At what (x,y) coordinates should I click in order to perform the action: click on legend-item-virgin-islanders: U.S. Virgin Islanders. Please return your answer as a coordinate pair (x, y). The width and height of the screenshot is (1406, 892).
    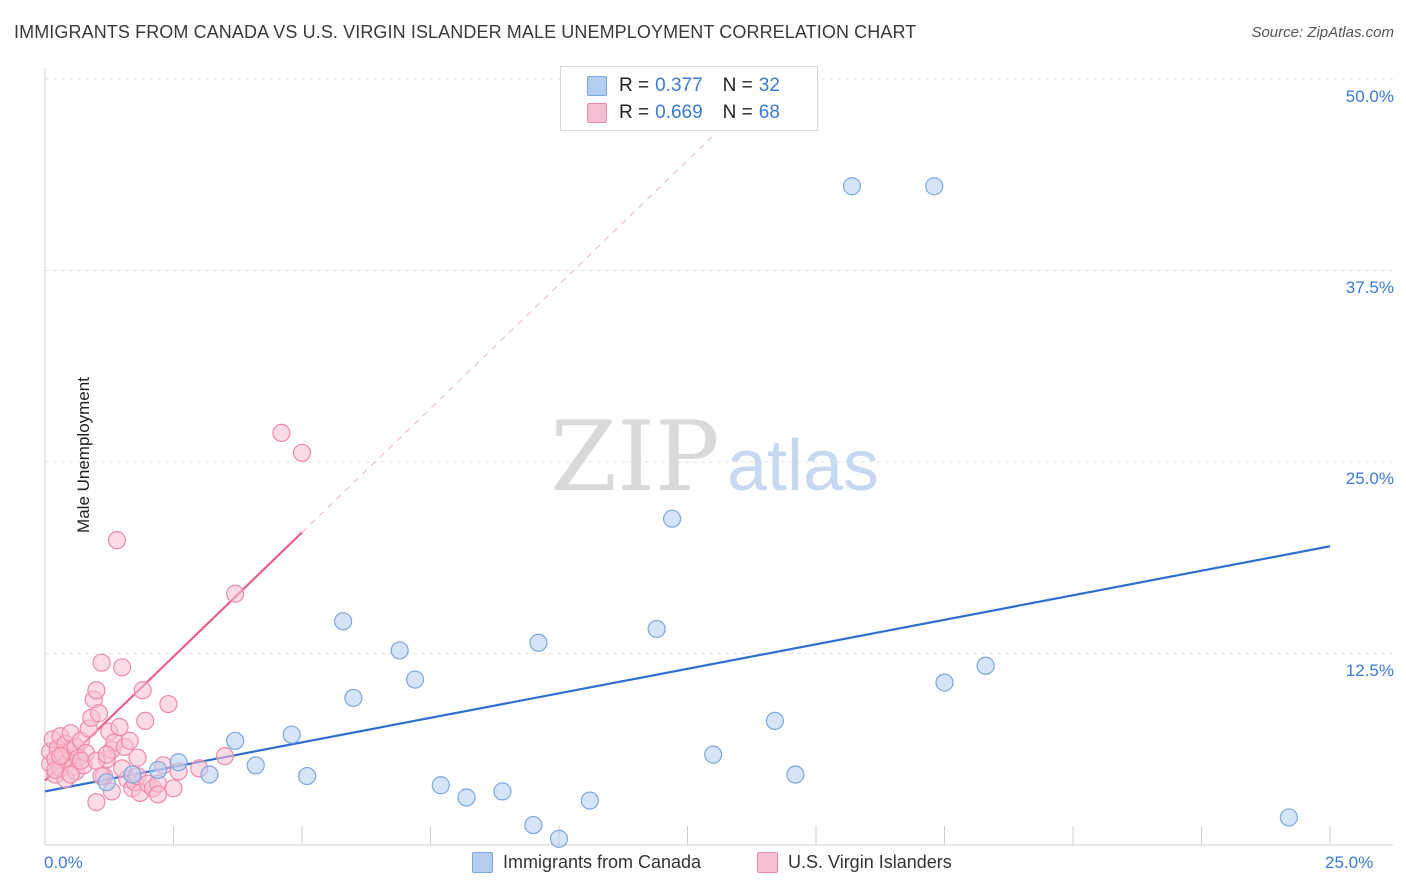
    Looking at the image, I should click on (854, 862).